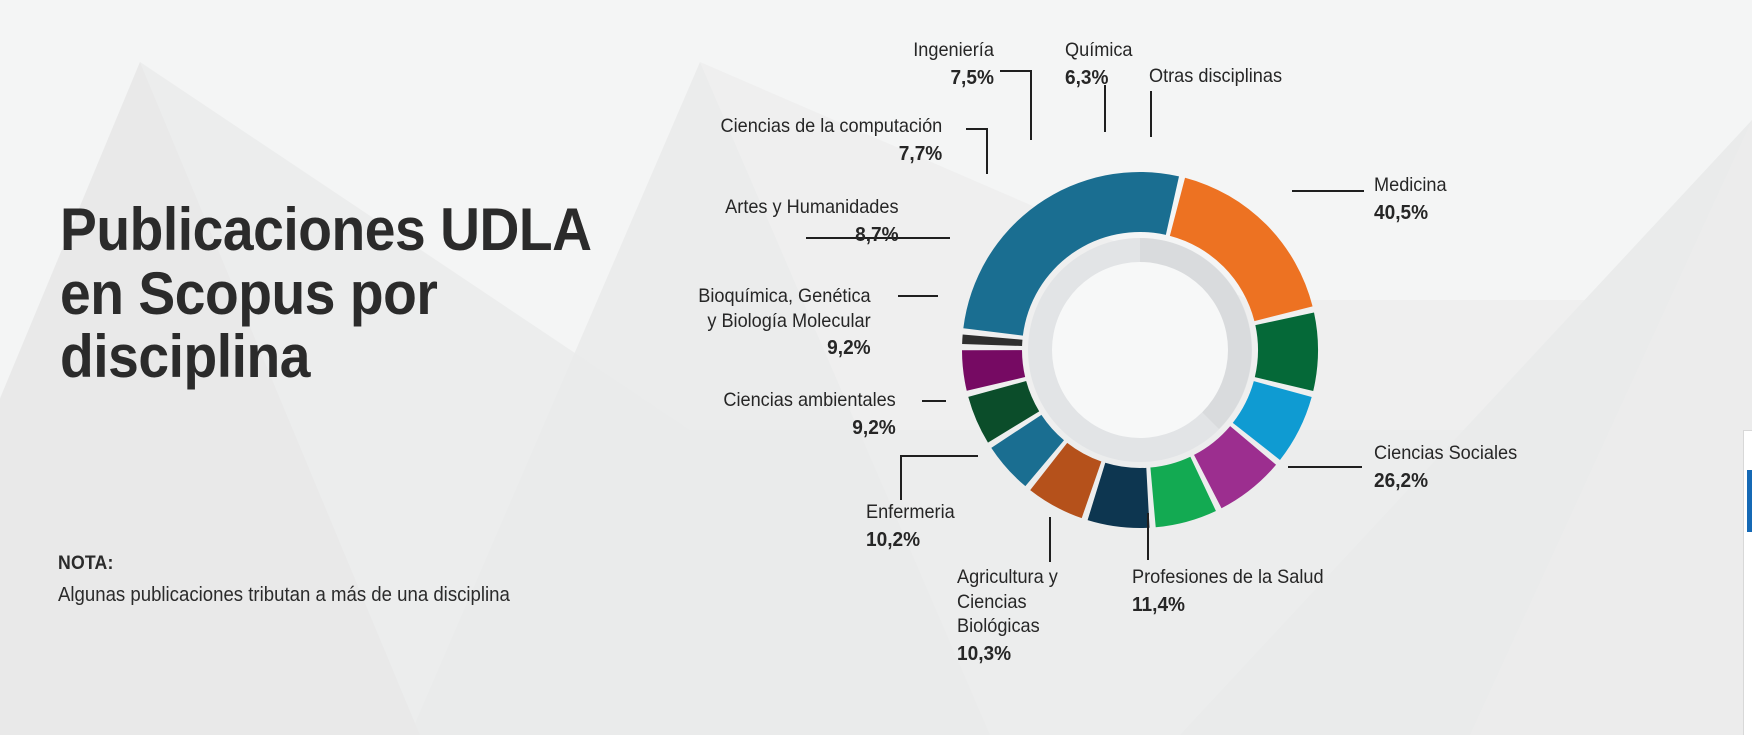 Image resolution: width=1752 pixels, height=735 pixels. I want to click on leader-enfermeria-h, so click(939, 456).